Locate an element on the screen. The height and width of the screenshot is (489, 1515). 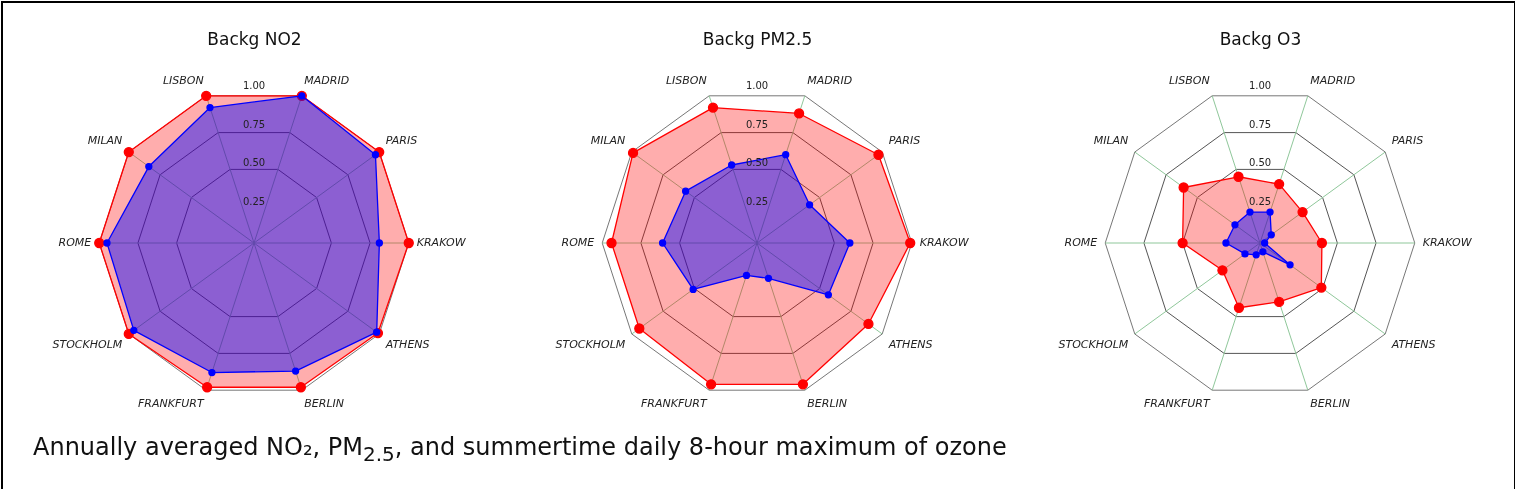
chart-title: Backg PM2.5 is located at coordinates (757, 39).